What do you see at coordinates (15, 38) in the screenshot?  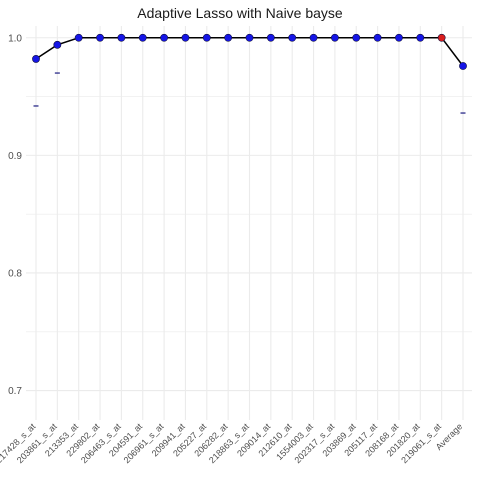 I see `y-tick-label: 1.0` at bounding box center [15, 38].